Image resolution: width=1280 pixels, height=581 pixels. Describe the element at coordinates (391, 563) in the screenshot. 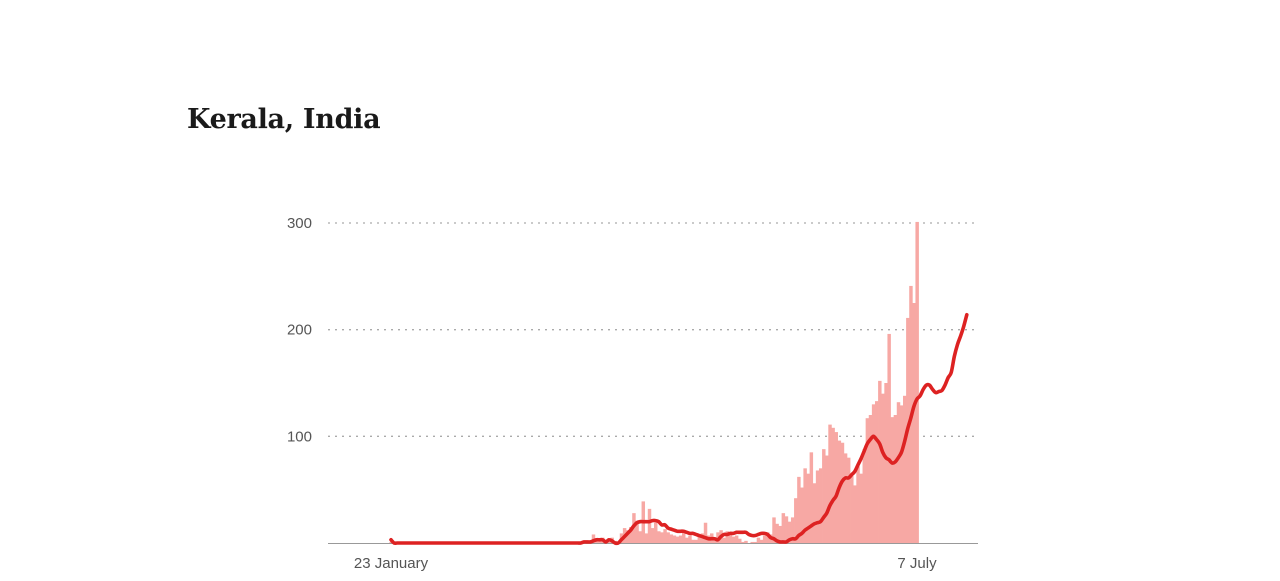

I see `x-tick-label-start: 23 January` at that location.